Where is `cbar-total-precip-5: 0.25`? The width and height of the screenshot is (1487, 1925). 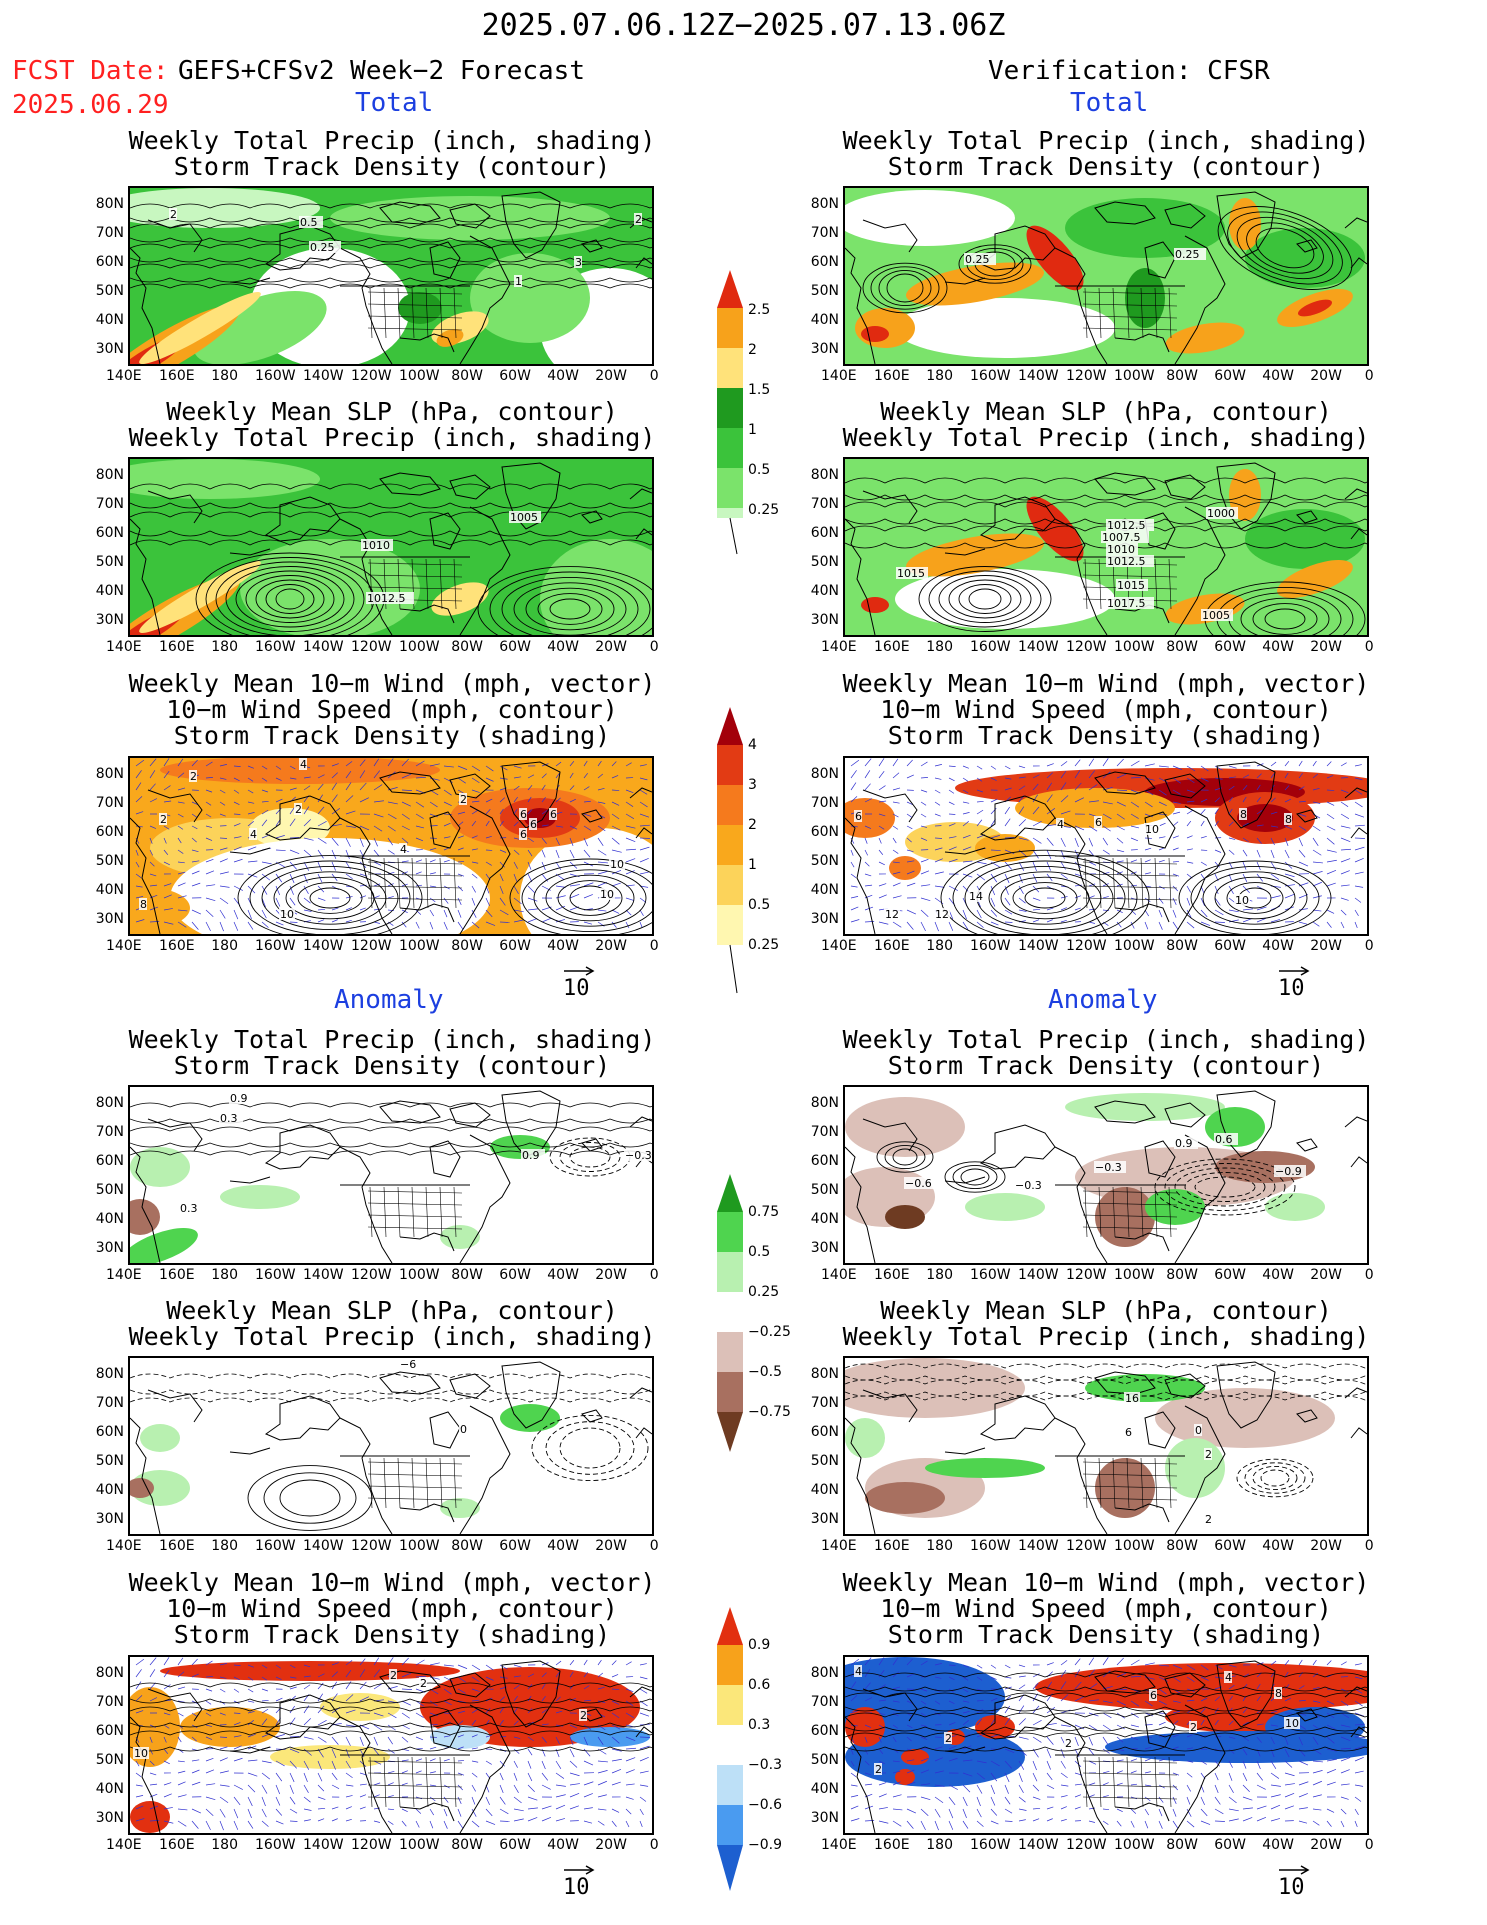
cbar-total-precip-5: 0.25 is located at coordinates (764, 510).